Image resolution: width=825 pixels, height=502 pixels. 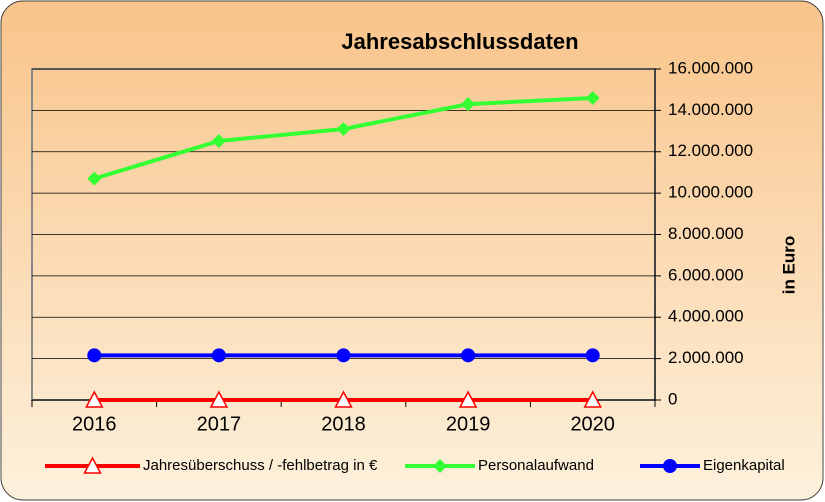 I want to click on y-tick-label: 8.000.000, so click(x=706, y=233).